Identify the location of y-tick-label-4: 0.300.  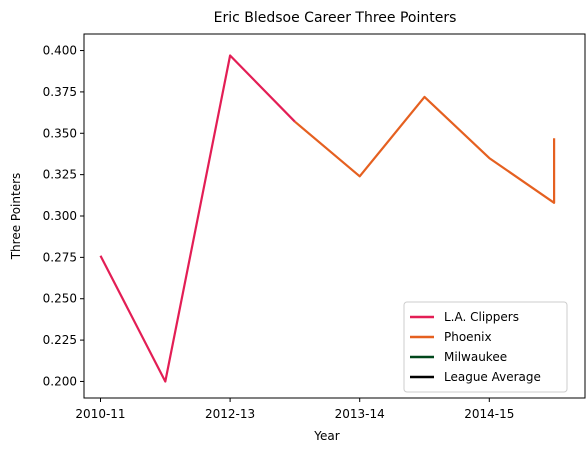
(60, 216).